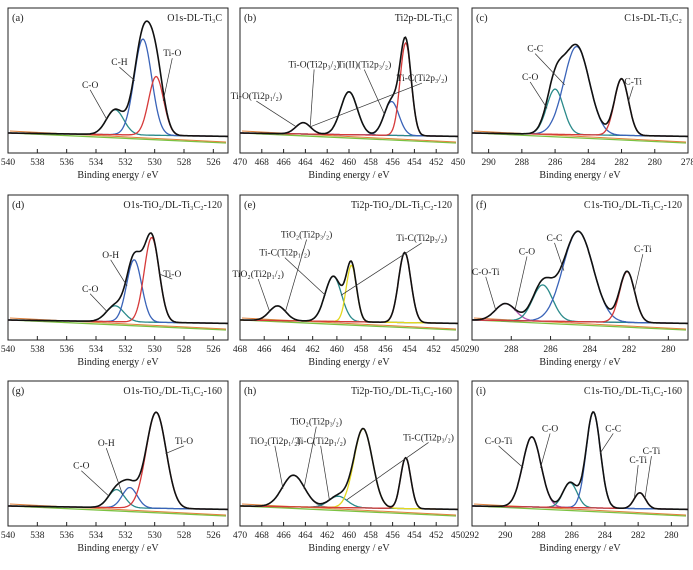  Describe the element at coordinates (256, 96) in the screenshot. I see `peak-label: Ti-O(Ti2p₁/₂)` at that location.